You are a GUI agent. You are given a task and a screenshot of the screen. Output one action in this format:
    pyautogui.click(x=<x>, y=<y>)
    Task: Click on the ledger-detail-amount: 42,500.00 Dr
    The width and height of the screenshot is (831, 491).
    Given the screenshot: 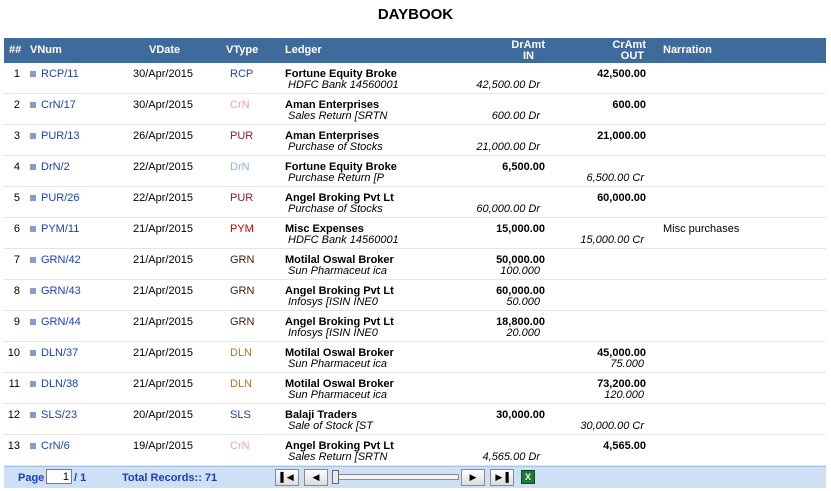 What is the action you would take?
    pyautogui.click(x=508, y=85)
    